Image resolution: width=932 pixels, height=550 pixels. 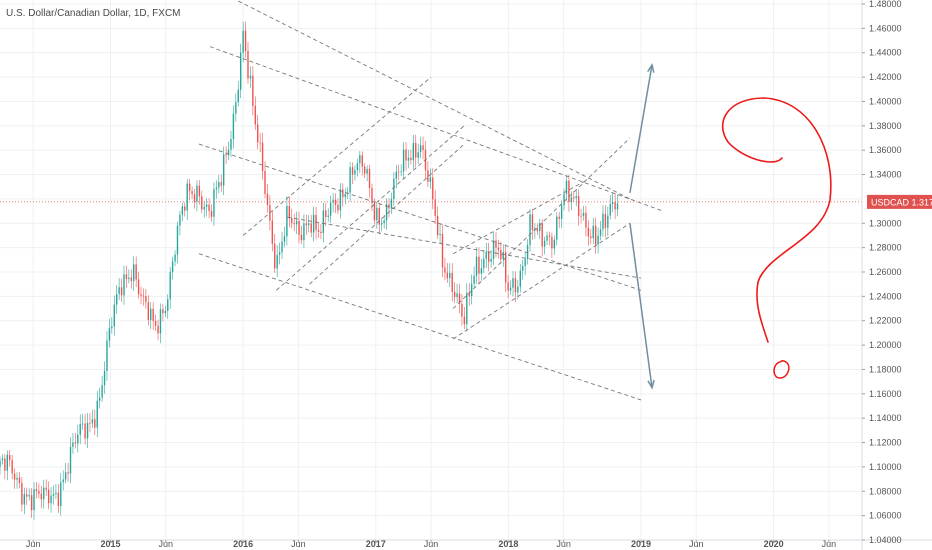 I want to click on x-tick-label: 2019, so click(x=641, y=544).